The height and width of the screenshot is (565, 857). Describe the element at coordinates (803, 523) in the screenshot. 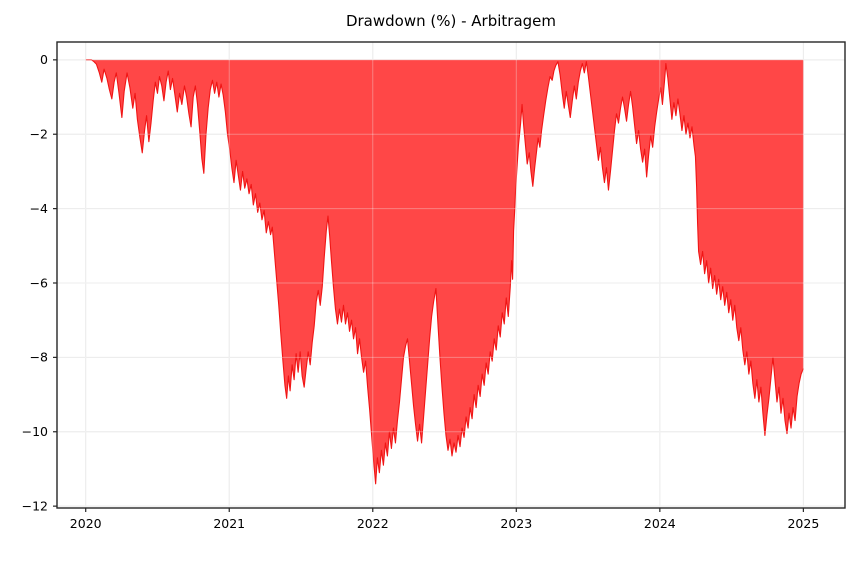

I see `x-tick-label: 2025` at that location.